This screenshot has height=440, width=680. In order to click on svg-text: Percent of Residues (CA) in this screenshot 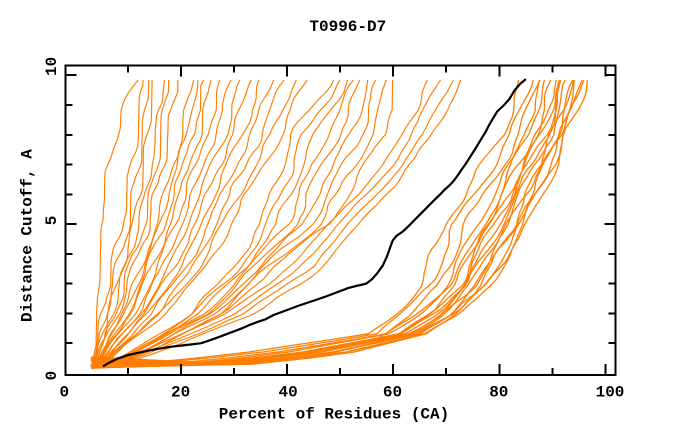, I will do `click(334, 415)`.